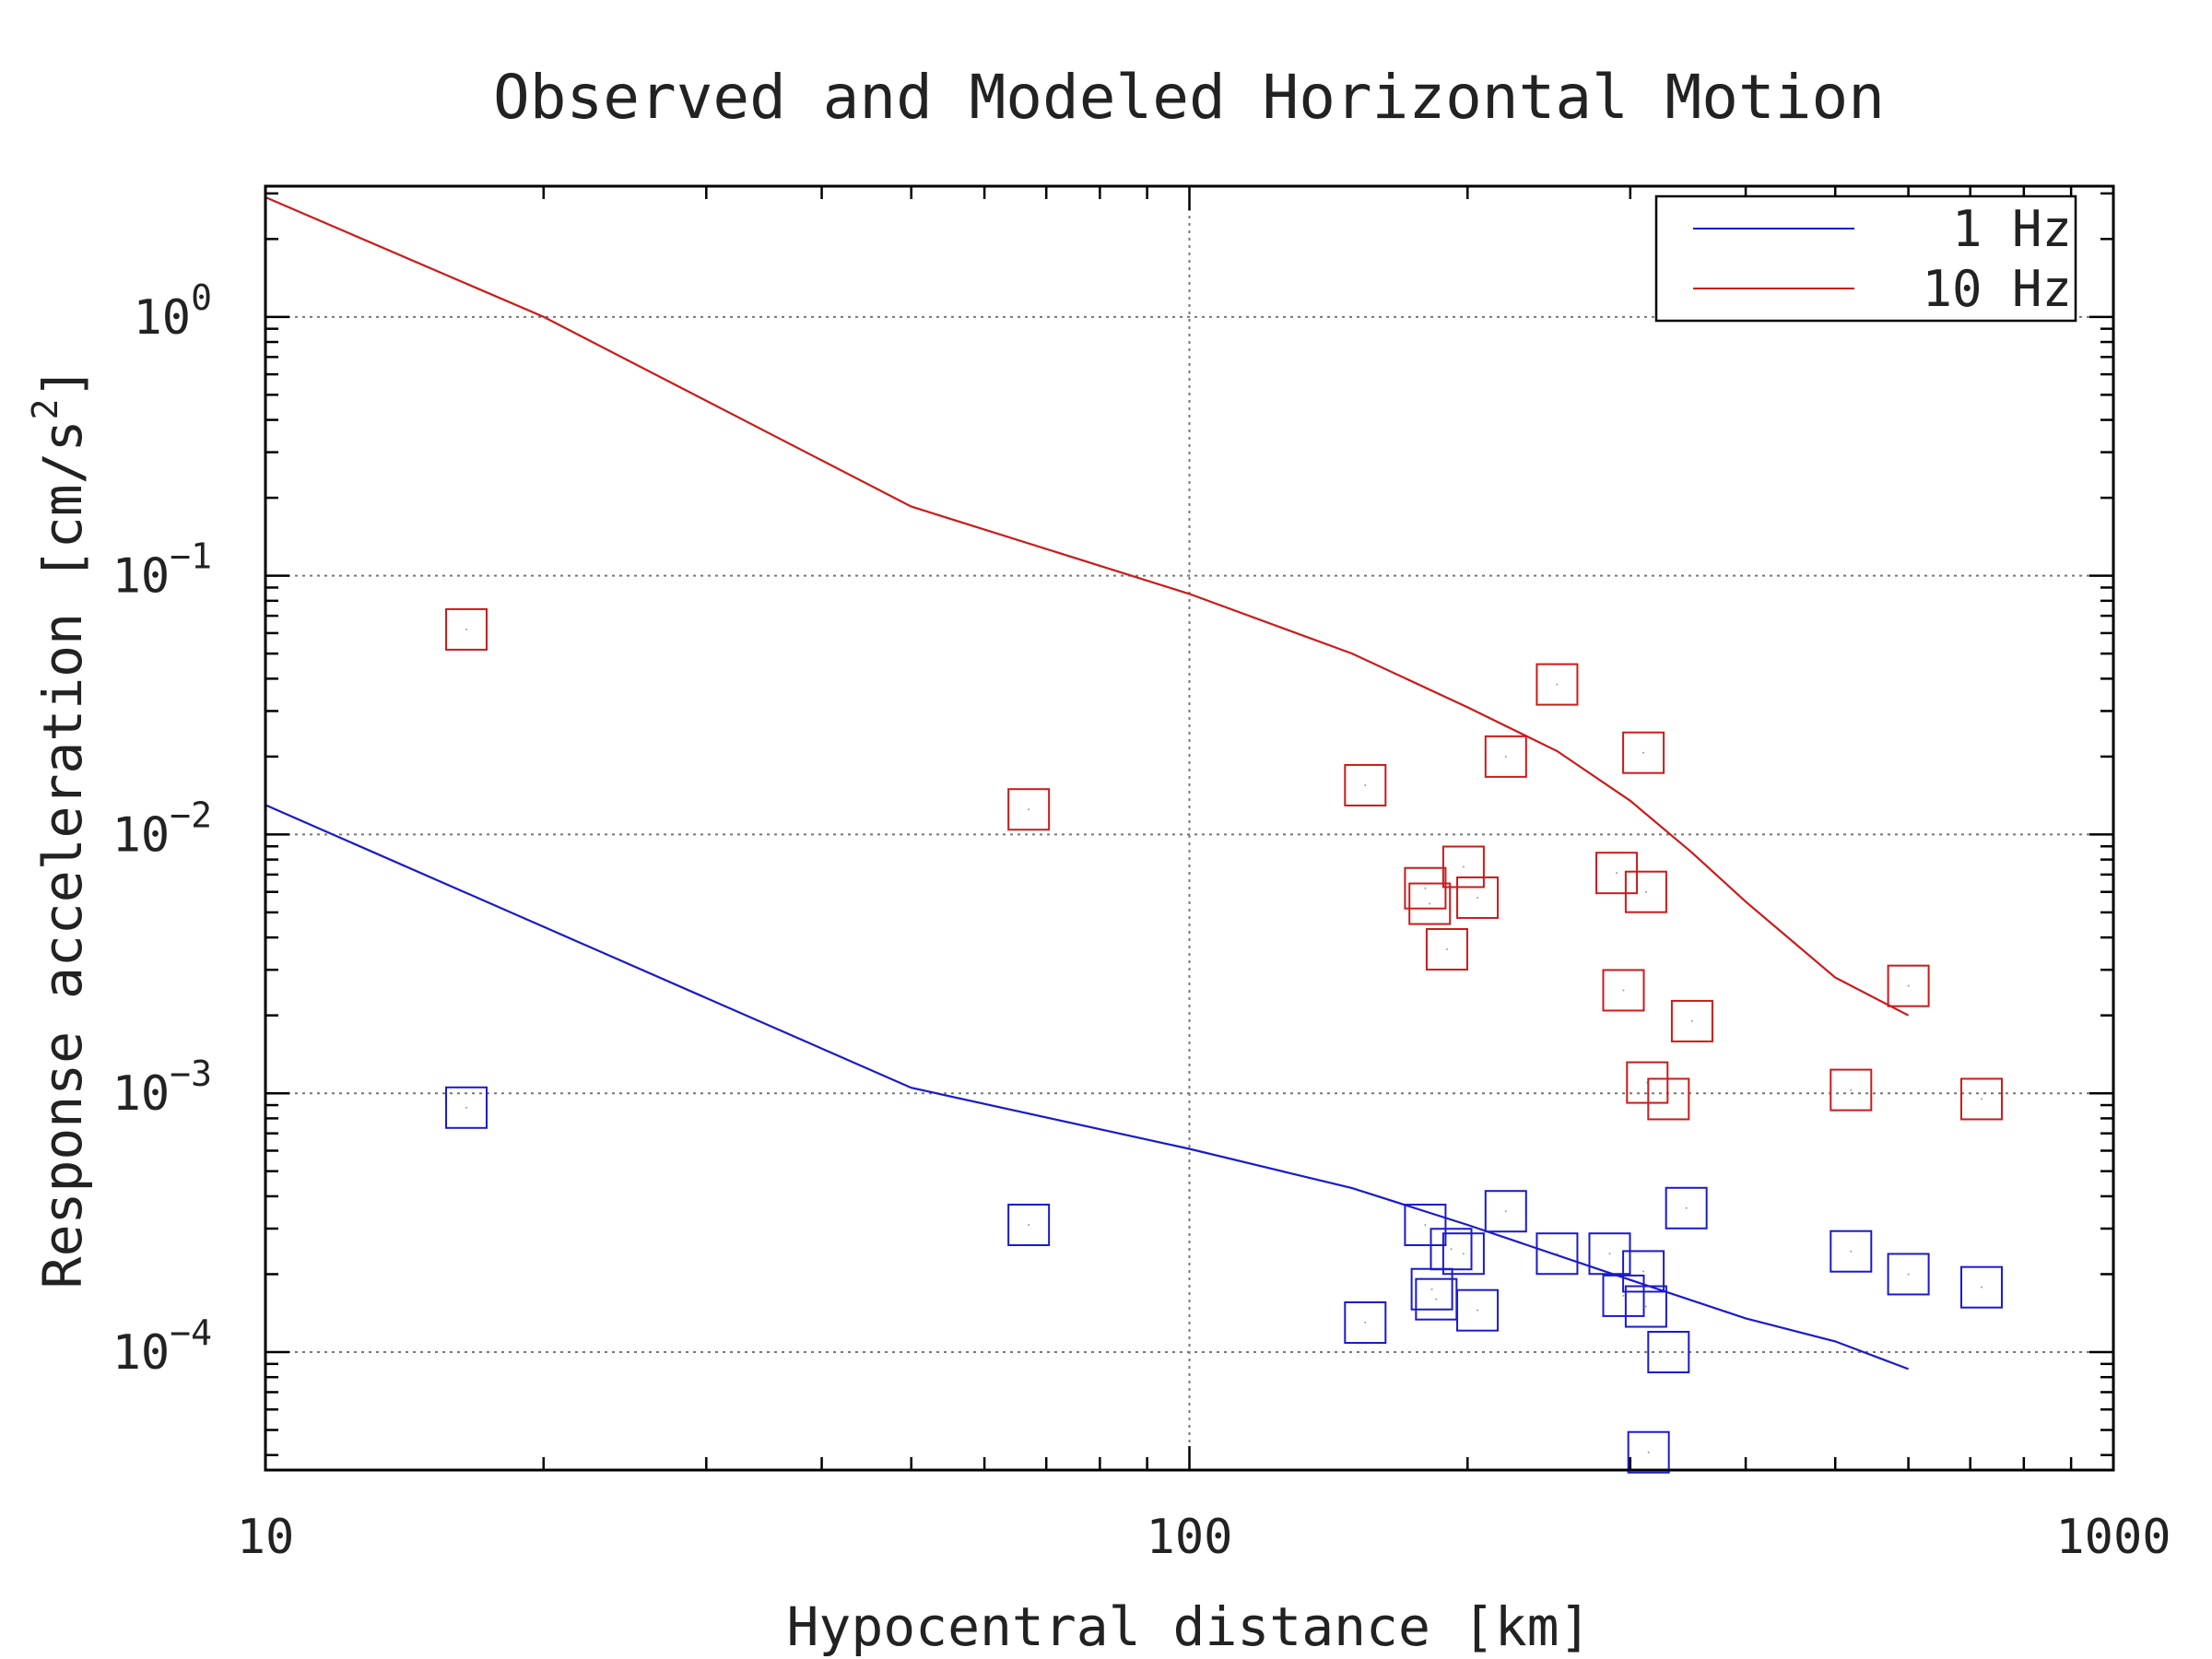 The image size is (2212, 1659). I want to click on y-axis-label: Response acceleration [cm/s2], so click(59, 828).